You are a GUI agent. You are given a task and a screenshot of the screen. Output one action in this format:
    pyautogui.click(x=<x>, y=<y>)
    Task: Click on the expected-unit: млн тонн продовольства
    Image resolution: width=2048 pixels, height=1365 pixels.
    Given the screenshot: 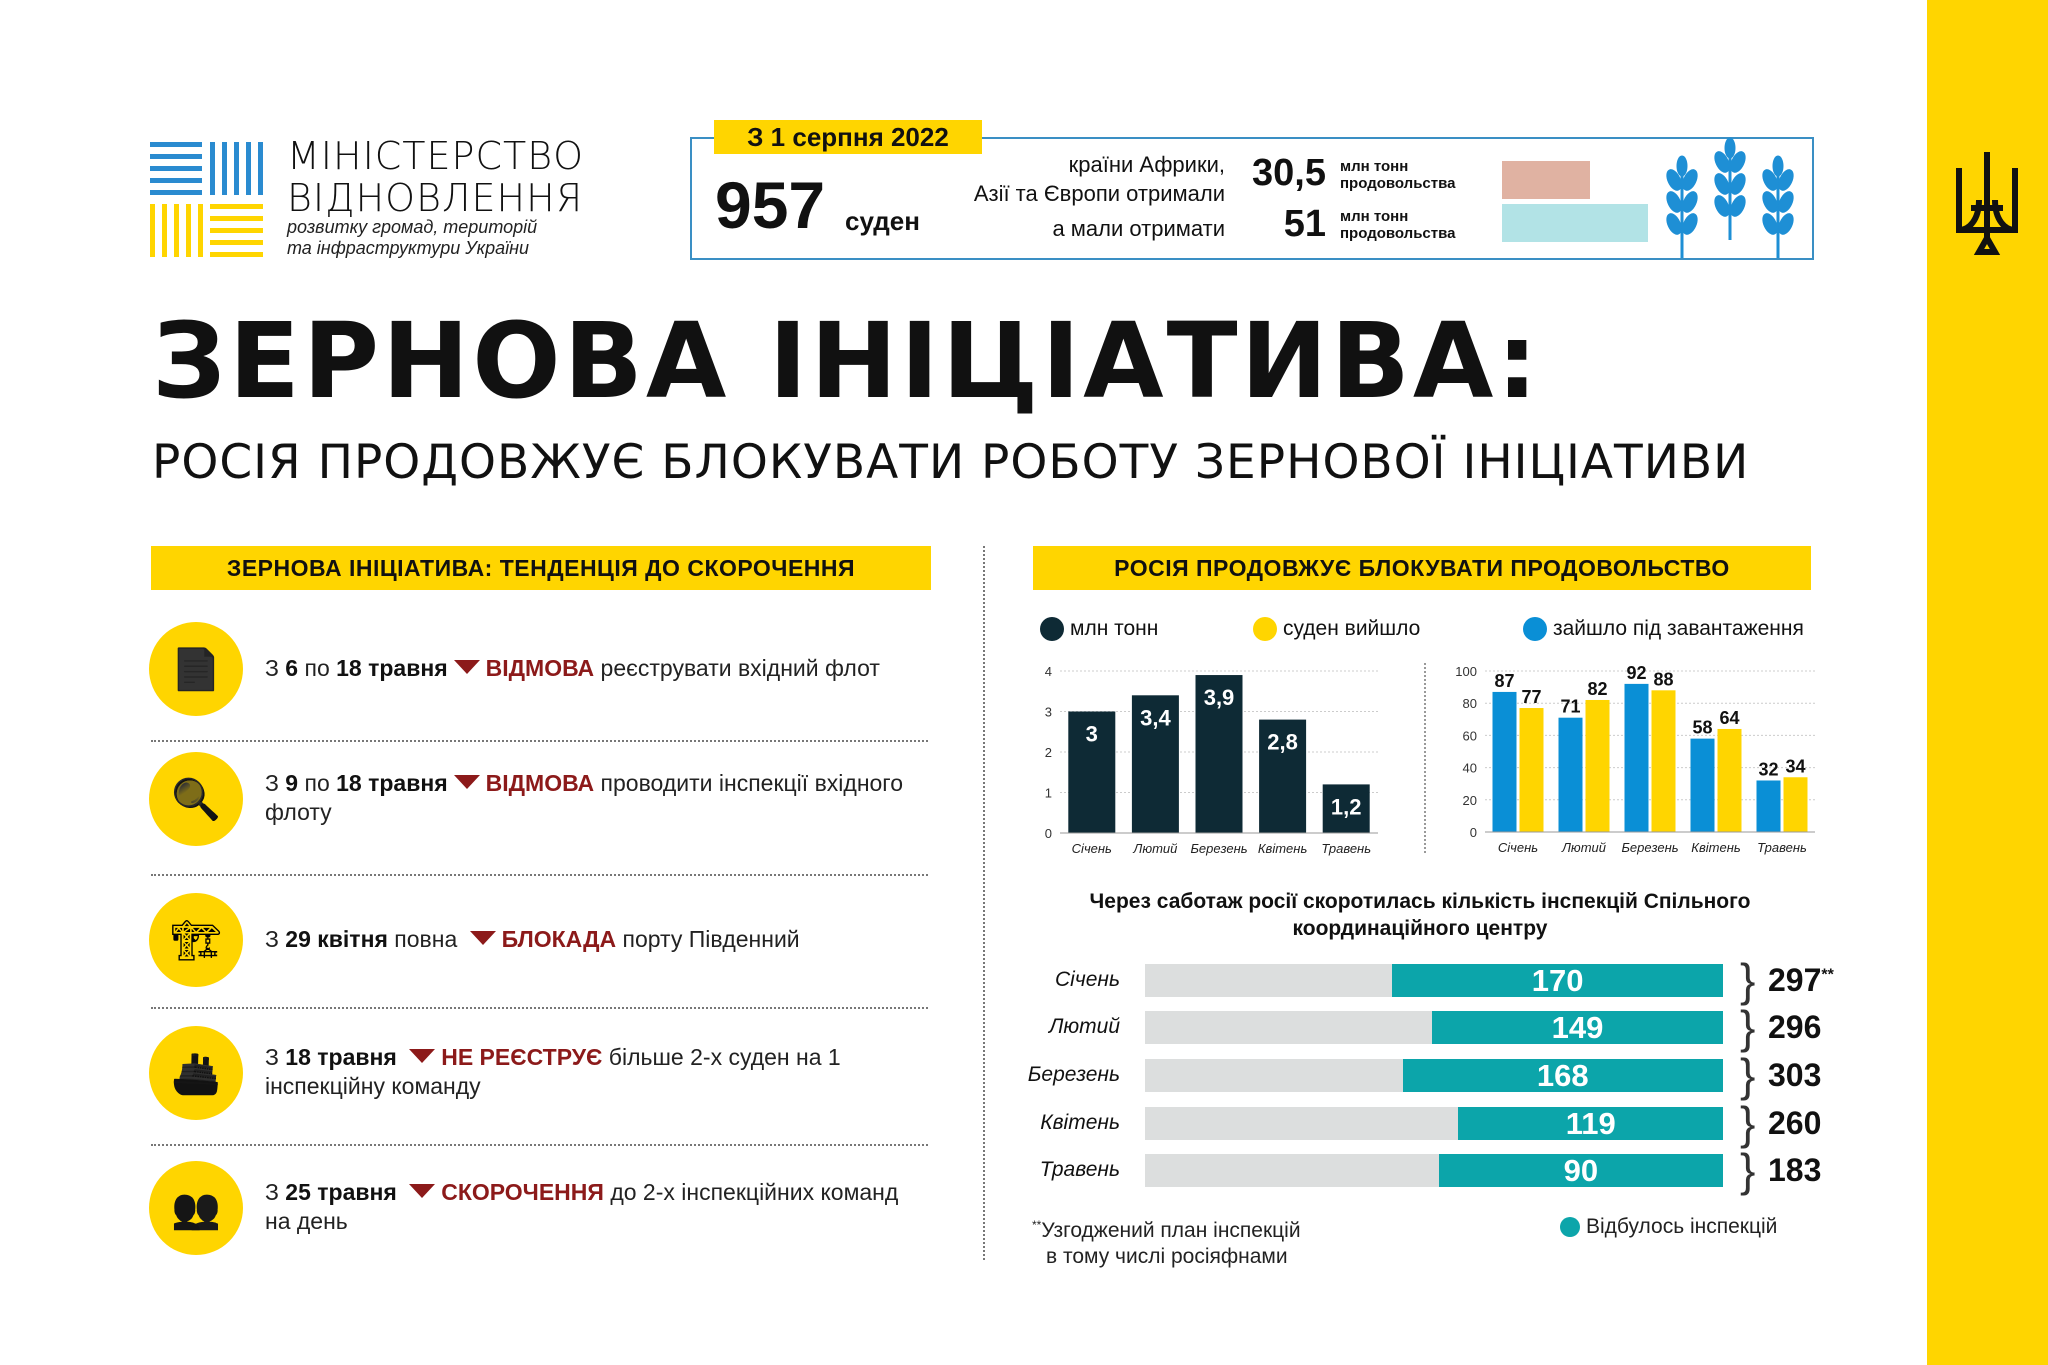 What is the action you would take?
    pyautogui.click(x=1398, y=225)
    